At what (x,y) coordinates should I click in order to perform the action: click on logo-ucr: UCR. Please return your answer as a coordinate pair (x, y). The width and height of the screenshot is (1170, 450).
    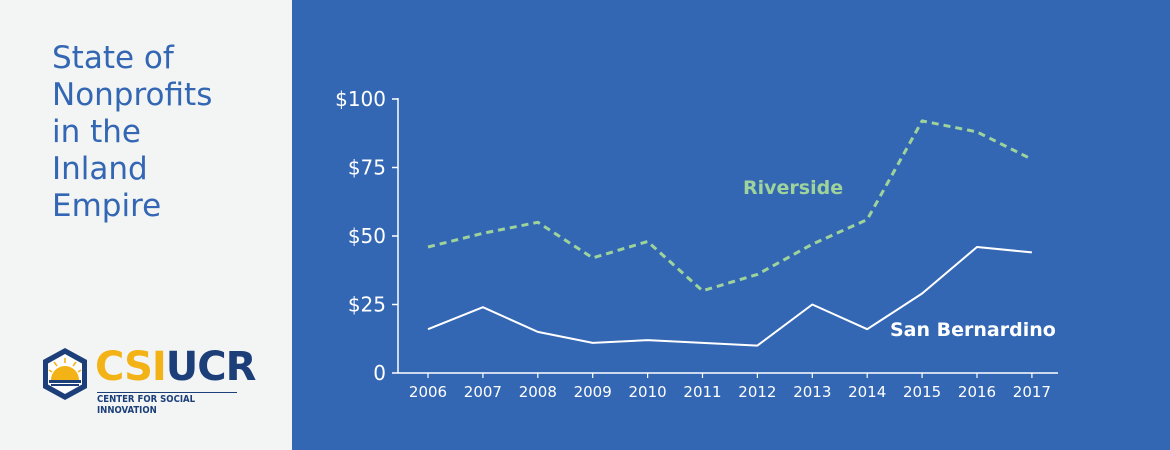
    Looking at the image, I should click on (211, 367).